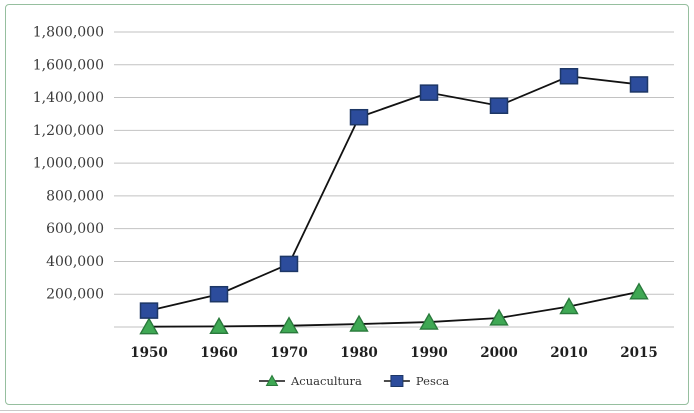  What do you see at coordinates (68, 131) in the screenshot?
I see `y-axis-tick-label: 1,200,000` at bounding box center [68, 131].